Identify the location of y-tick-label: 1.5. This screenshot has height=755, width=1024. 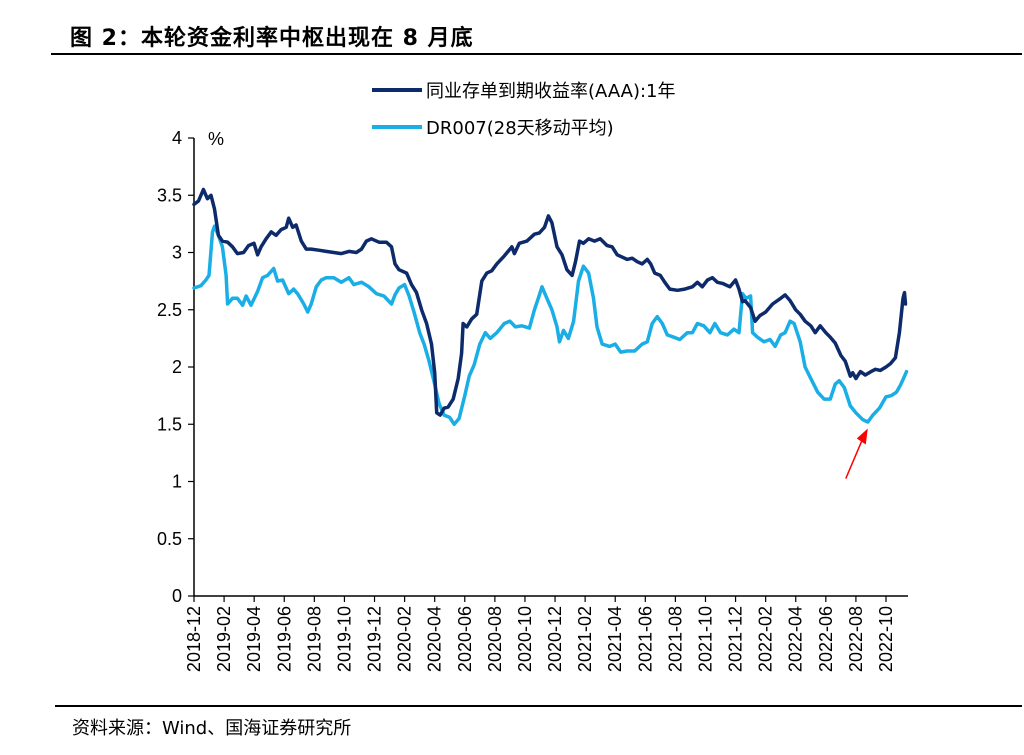
(169, 424).